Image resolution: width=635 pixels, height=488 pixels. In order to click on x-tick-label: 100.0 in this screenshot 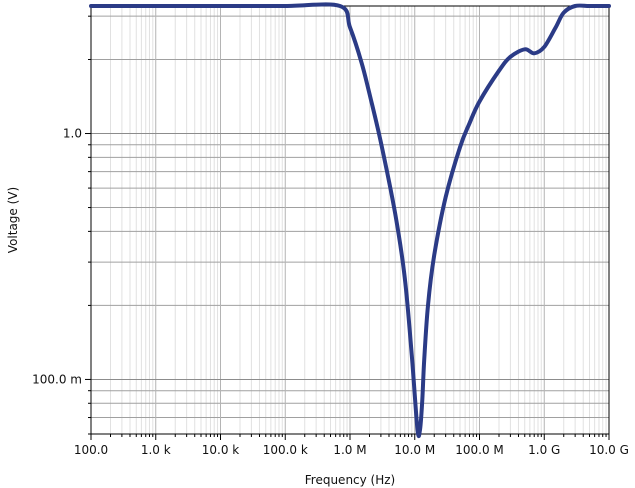, I will do `click(91, 450)`.